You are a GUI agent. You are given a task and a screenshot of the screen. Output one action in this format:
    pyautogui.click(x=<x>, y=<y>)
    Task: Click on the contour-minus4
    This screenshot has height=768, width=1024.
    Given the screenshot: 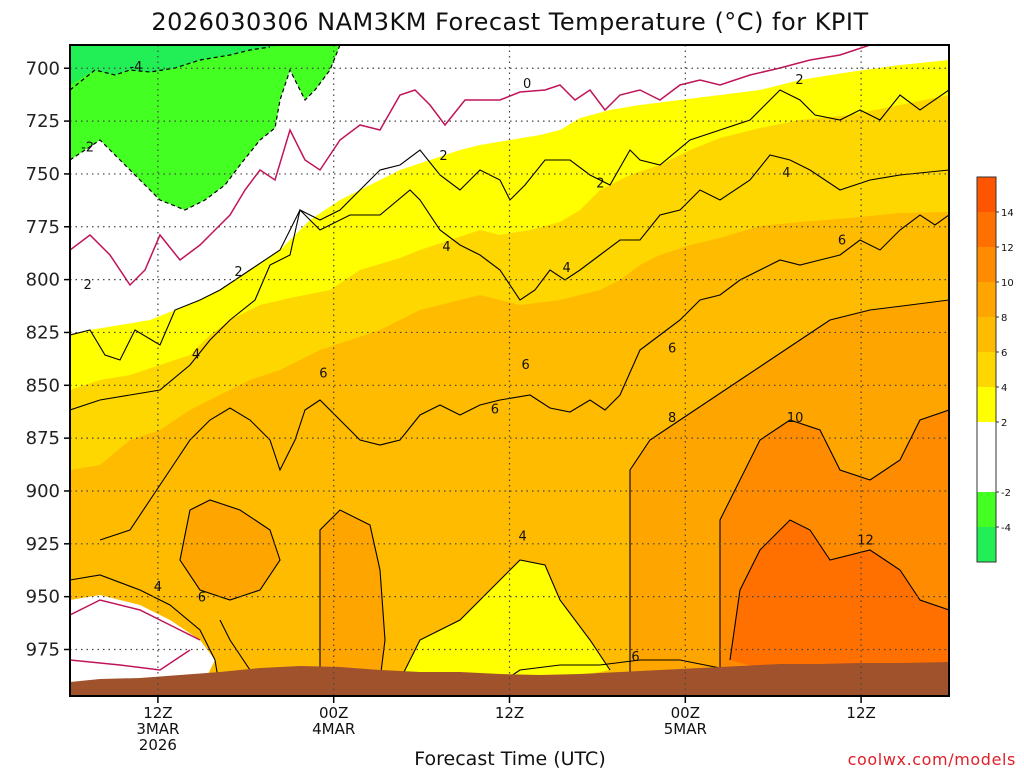 What is the action you would take?
    pyautogui.click(x=170, y=68)
    